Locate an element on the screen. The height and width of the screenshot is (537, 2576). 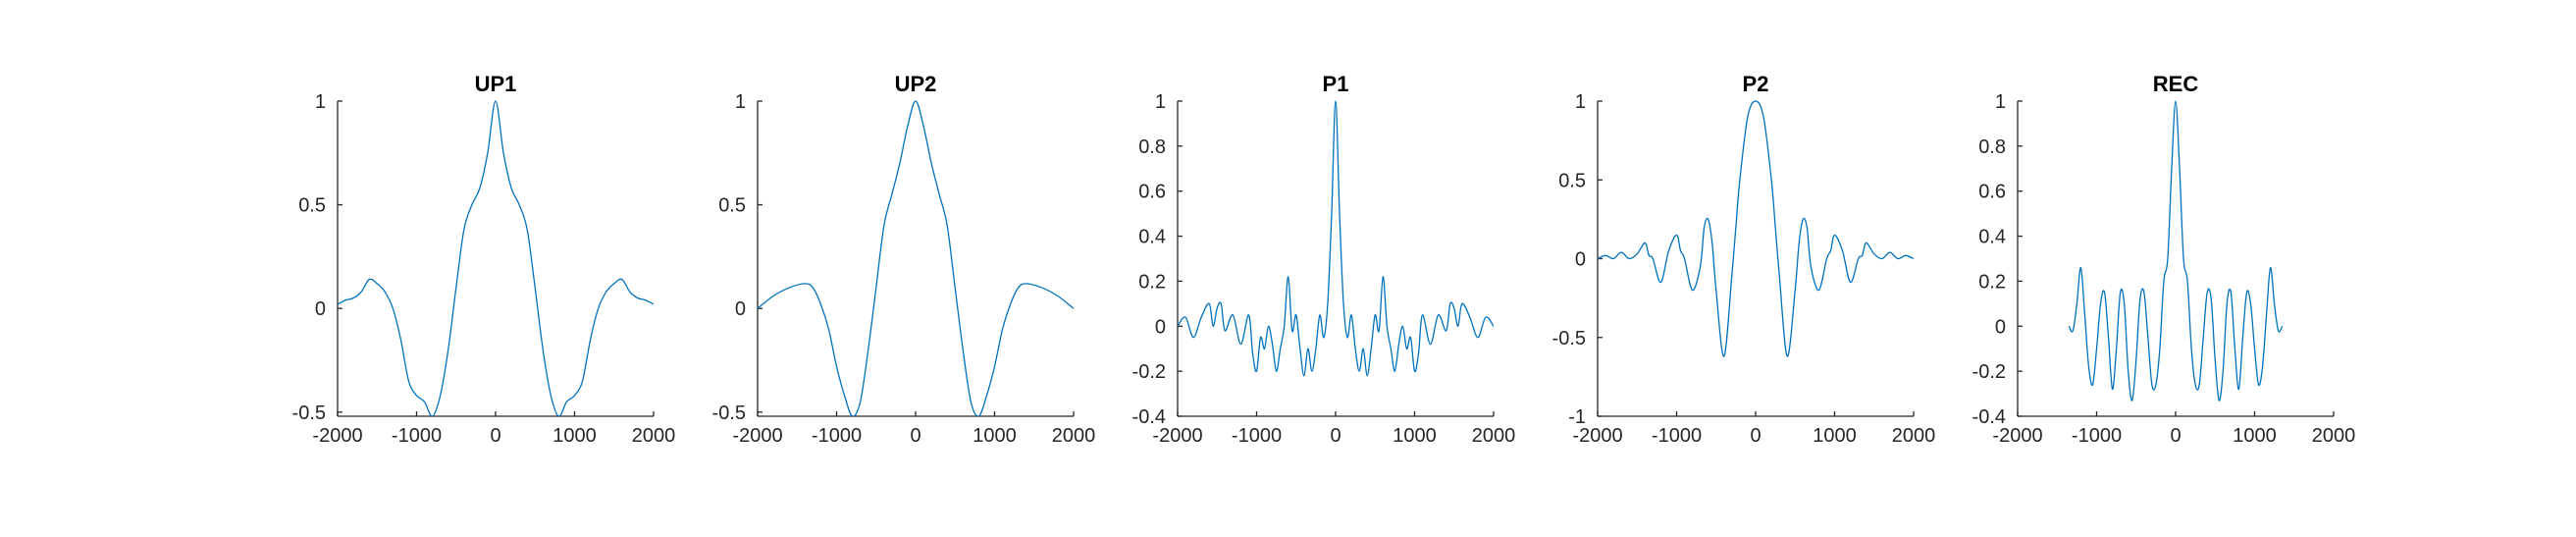
subplot-up2: -2000 -1000 0 1000 2000 -0.5 0 0.5 1 UP2 is located at coordinates (904, 260).